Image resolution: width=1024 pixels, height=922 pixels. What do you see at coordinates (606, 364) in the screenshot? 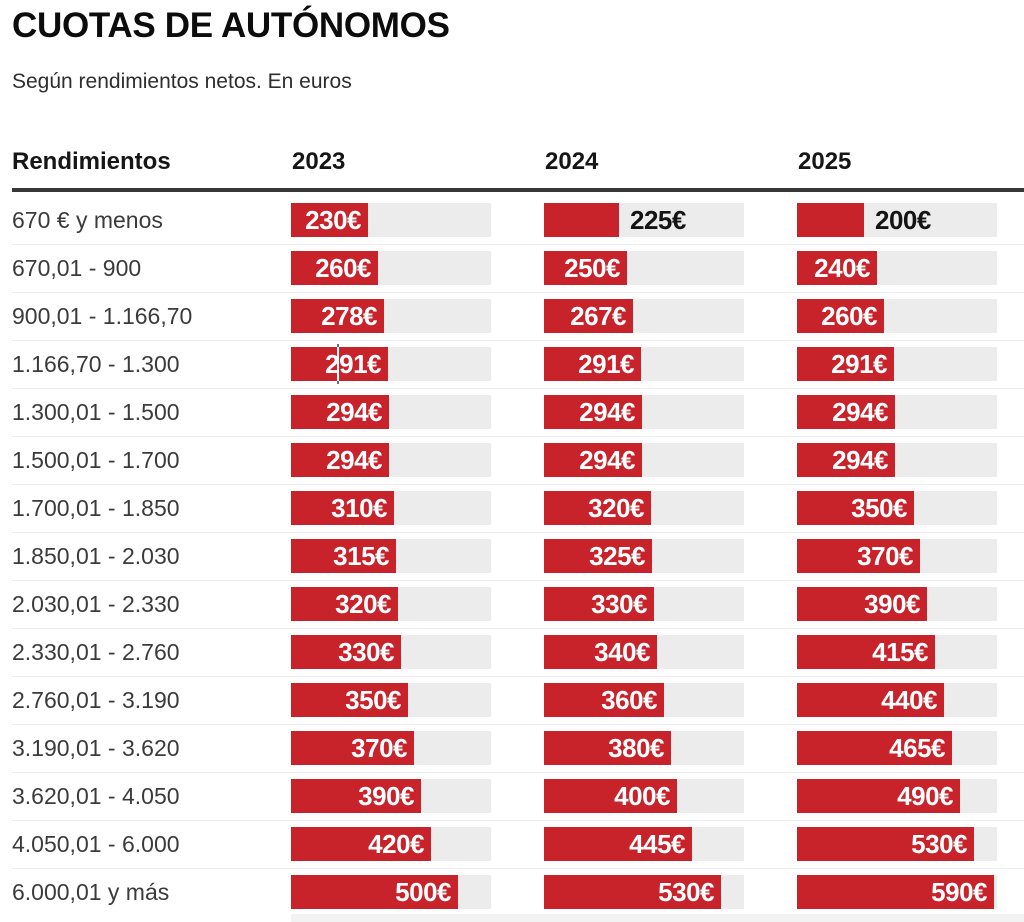
I see `bar-value-label-2024: 291€` at bounding box center [606, 364].